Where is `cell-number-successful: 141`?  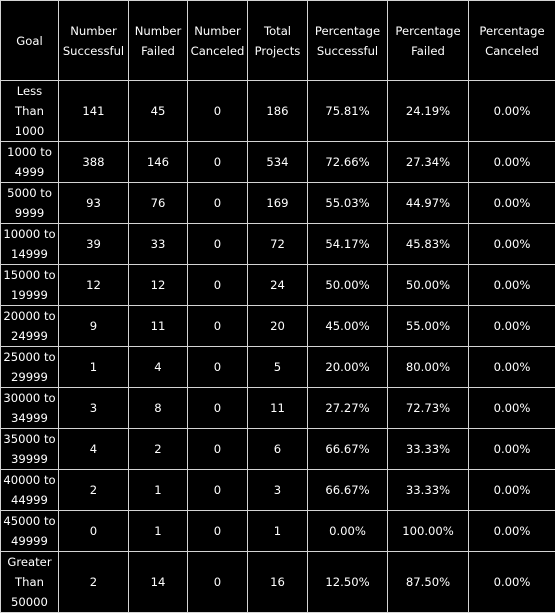 cell-number-successful: 141 is located at coordinates (94, 111).